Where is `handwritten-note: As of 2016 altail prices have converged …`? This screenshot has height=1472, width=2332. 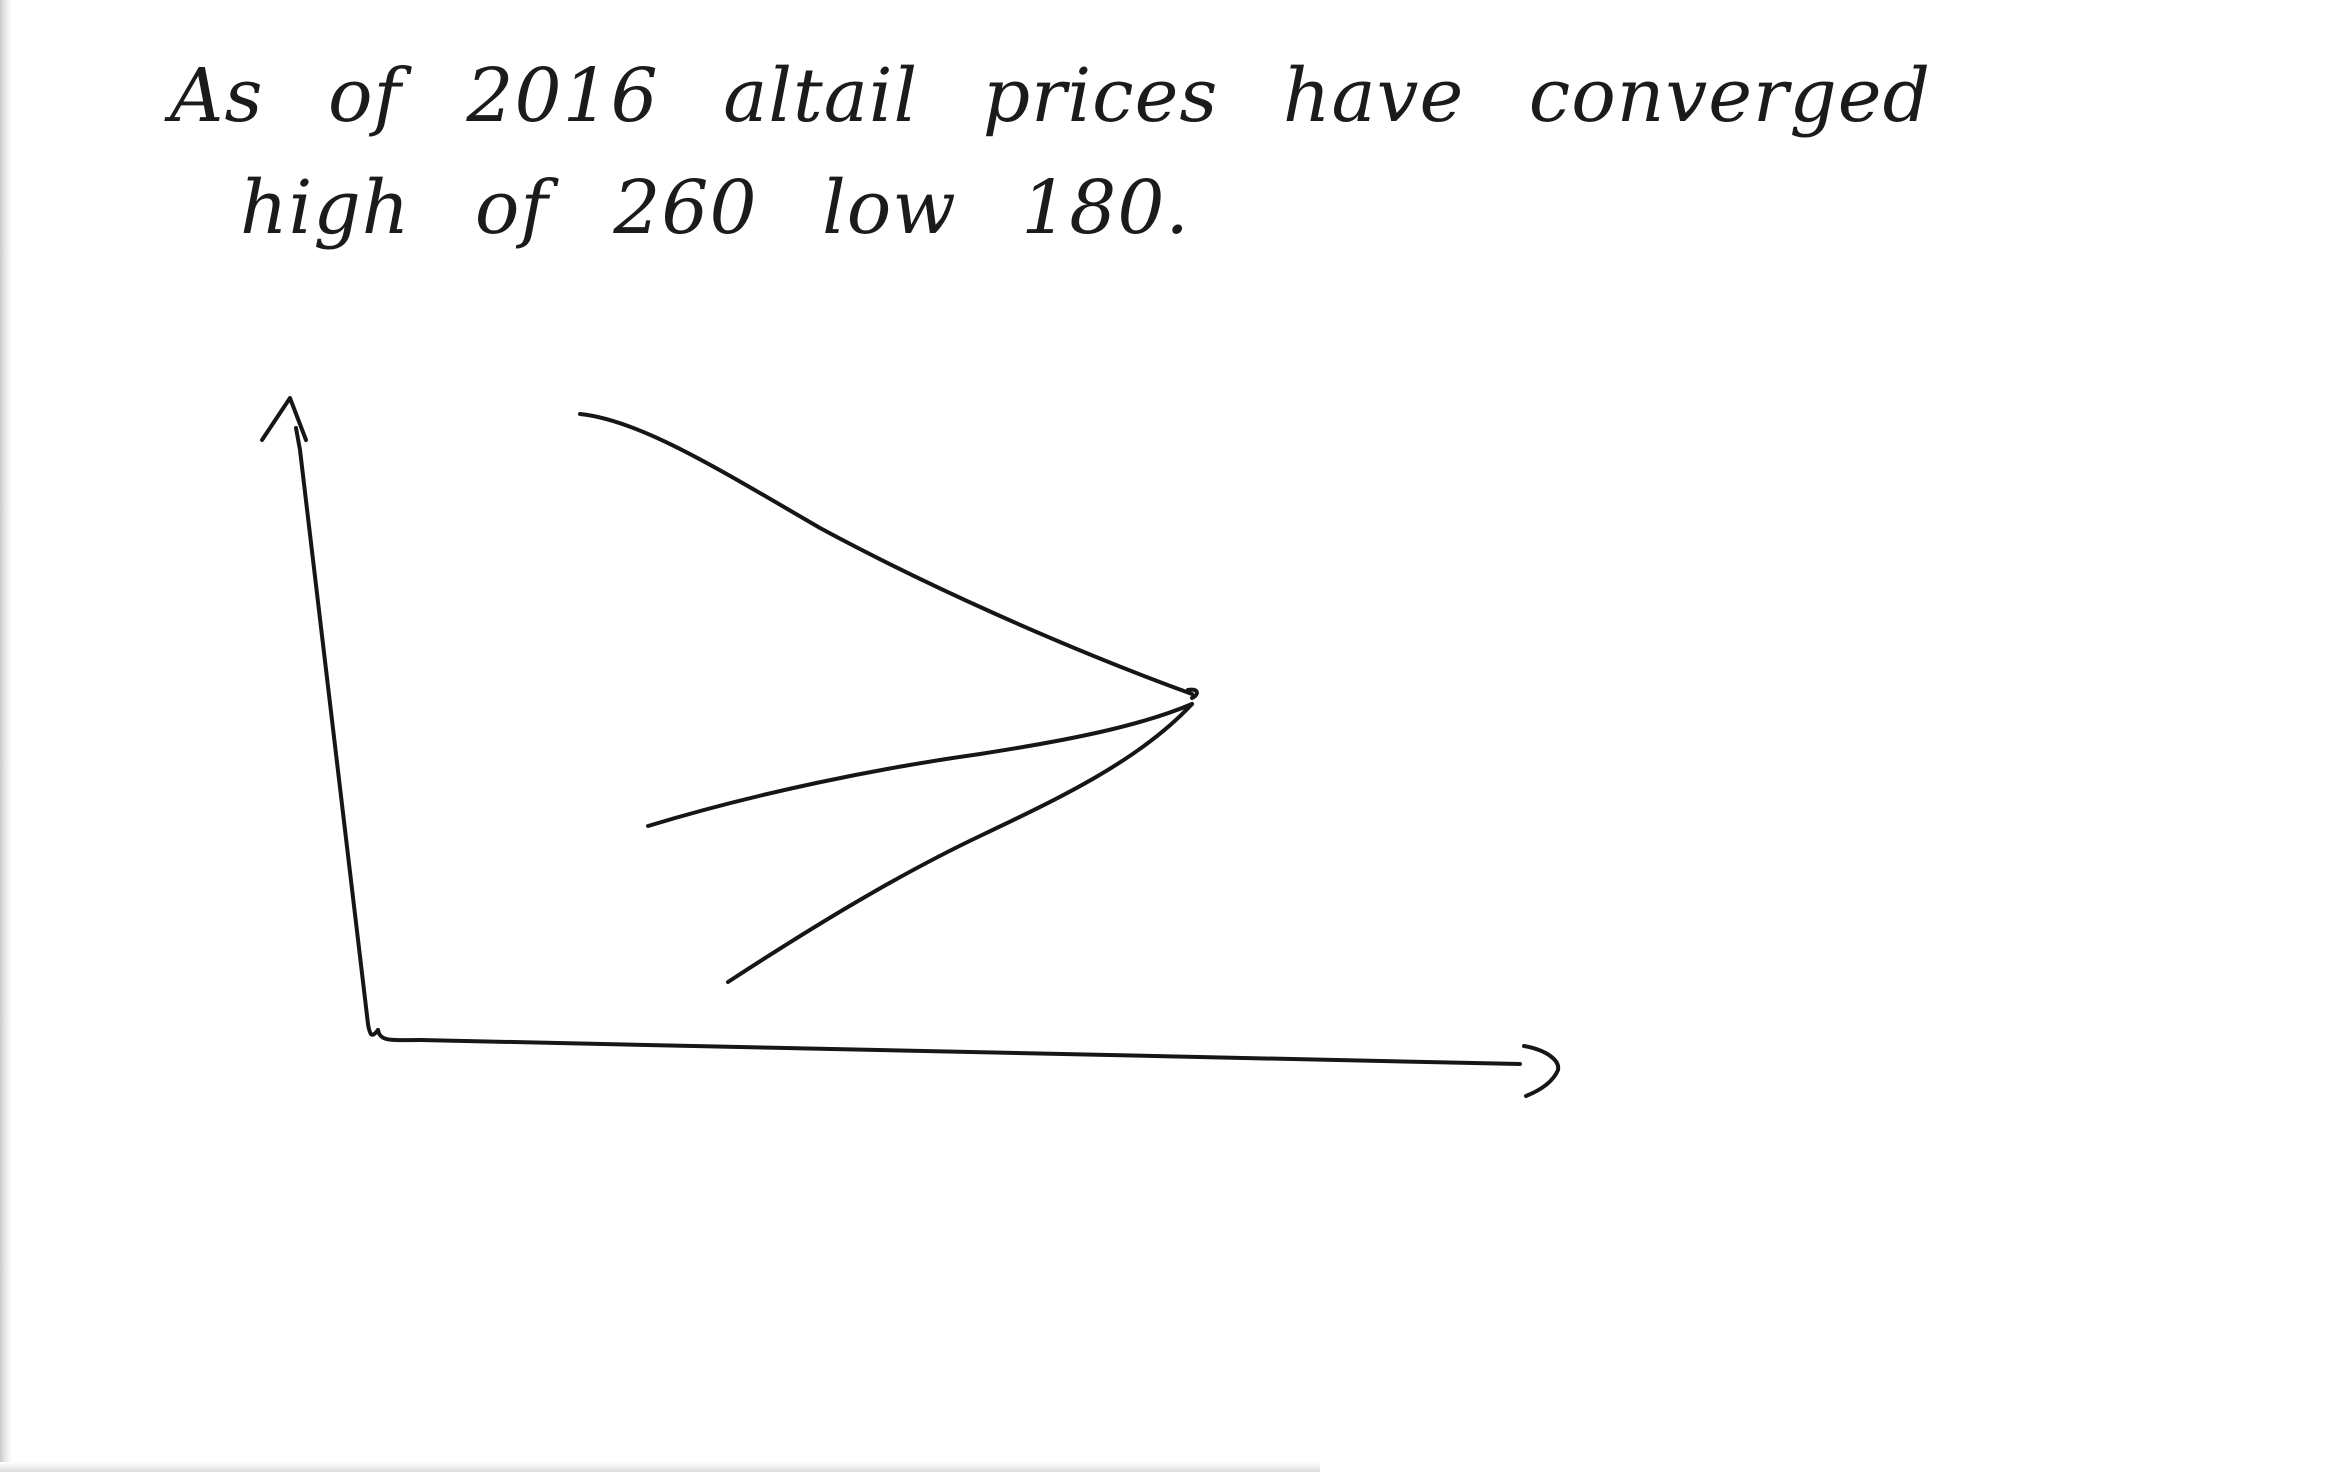
handwritten-note: As of 2016 altail prices have converged … is located at coordinates (1240, 152).